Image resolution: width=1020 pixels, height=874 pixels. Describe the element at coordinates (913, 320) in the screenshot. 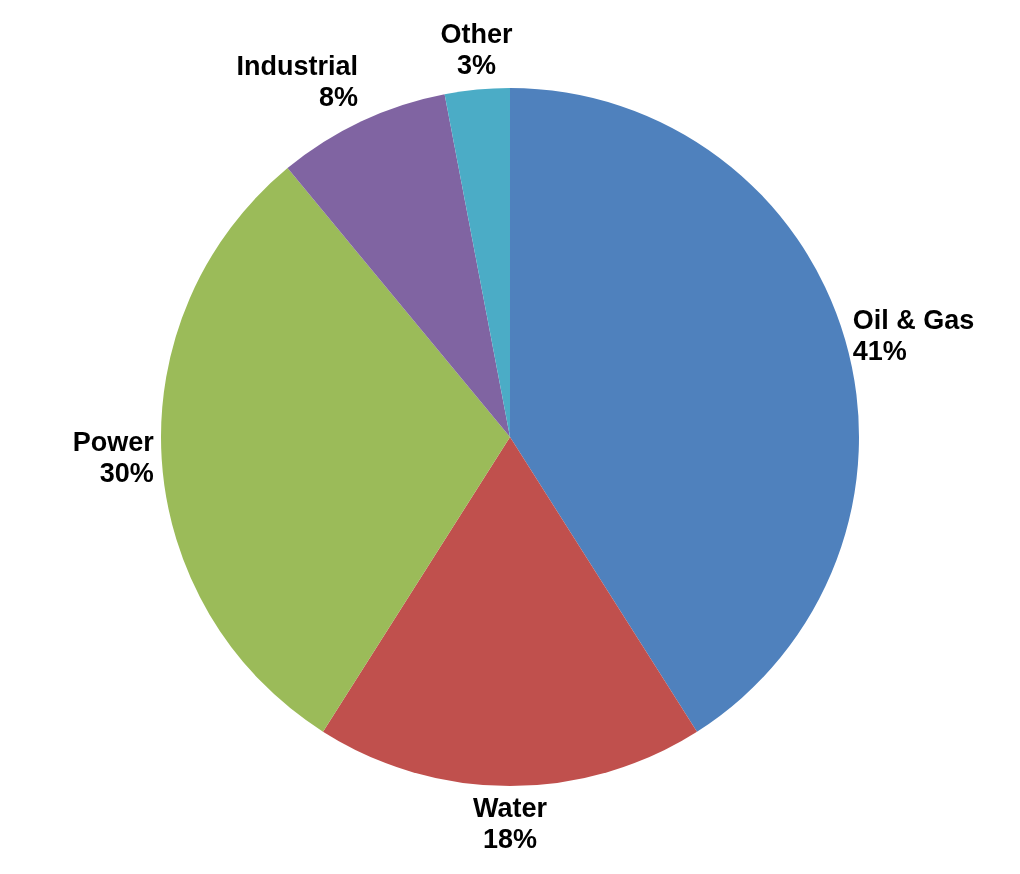

I see `slice-label: Oil & Gas` at that location.